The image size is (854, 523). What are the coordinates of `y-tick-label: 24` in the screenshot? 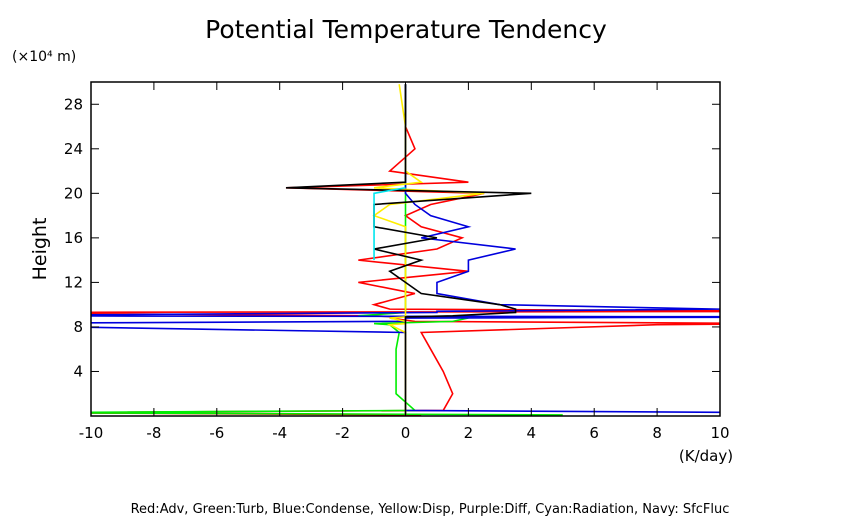 It's located at (73, 149).